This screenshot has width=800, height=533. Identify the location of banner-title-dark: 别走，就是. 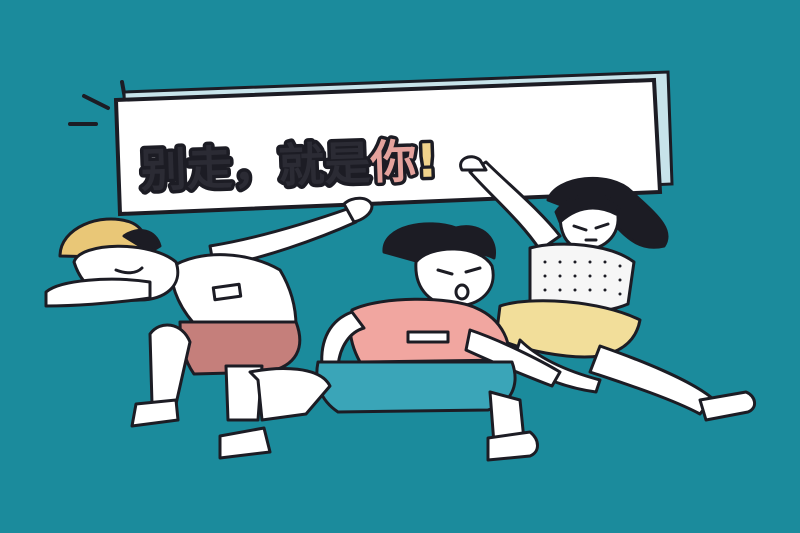
(256, 167).